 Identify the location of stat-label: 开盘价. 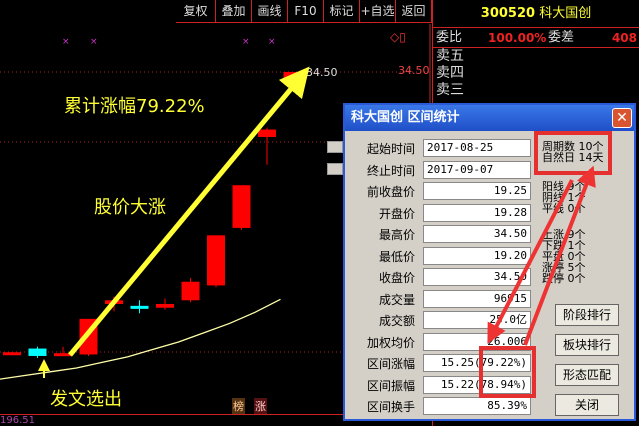
(396, 213).